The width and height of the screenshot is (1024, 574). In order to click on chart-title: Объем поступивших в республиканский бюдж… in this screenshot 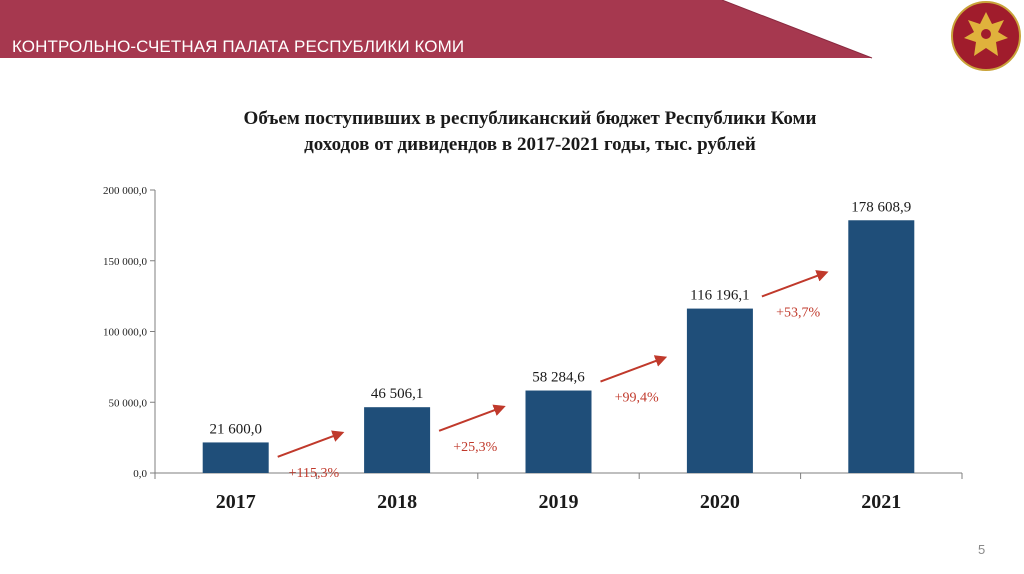, I will do `click(530, 132)`.